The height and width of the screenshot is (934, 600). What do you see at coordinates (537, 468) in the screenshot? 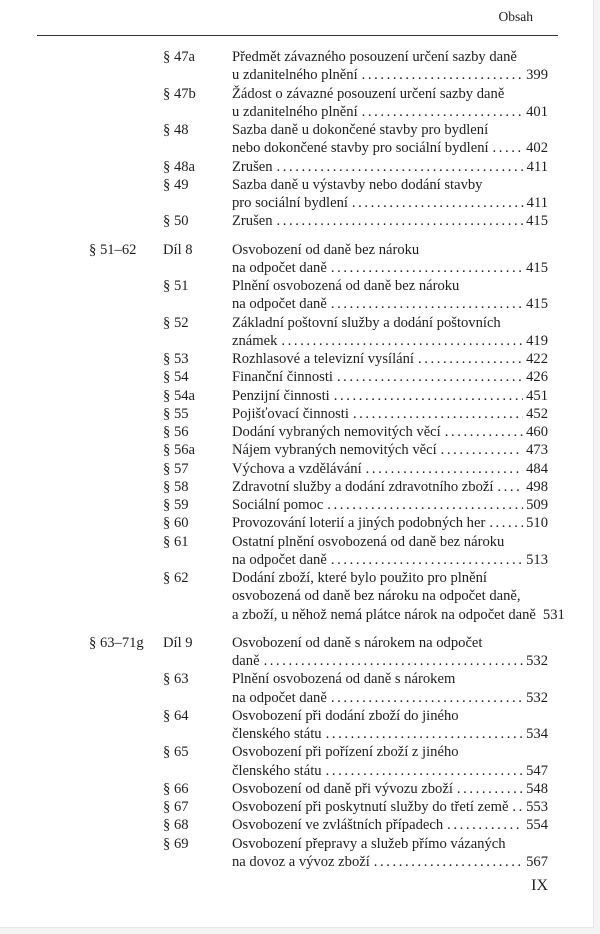
I see `page-ref: 484` at bounding box center [537, 468].